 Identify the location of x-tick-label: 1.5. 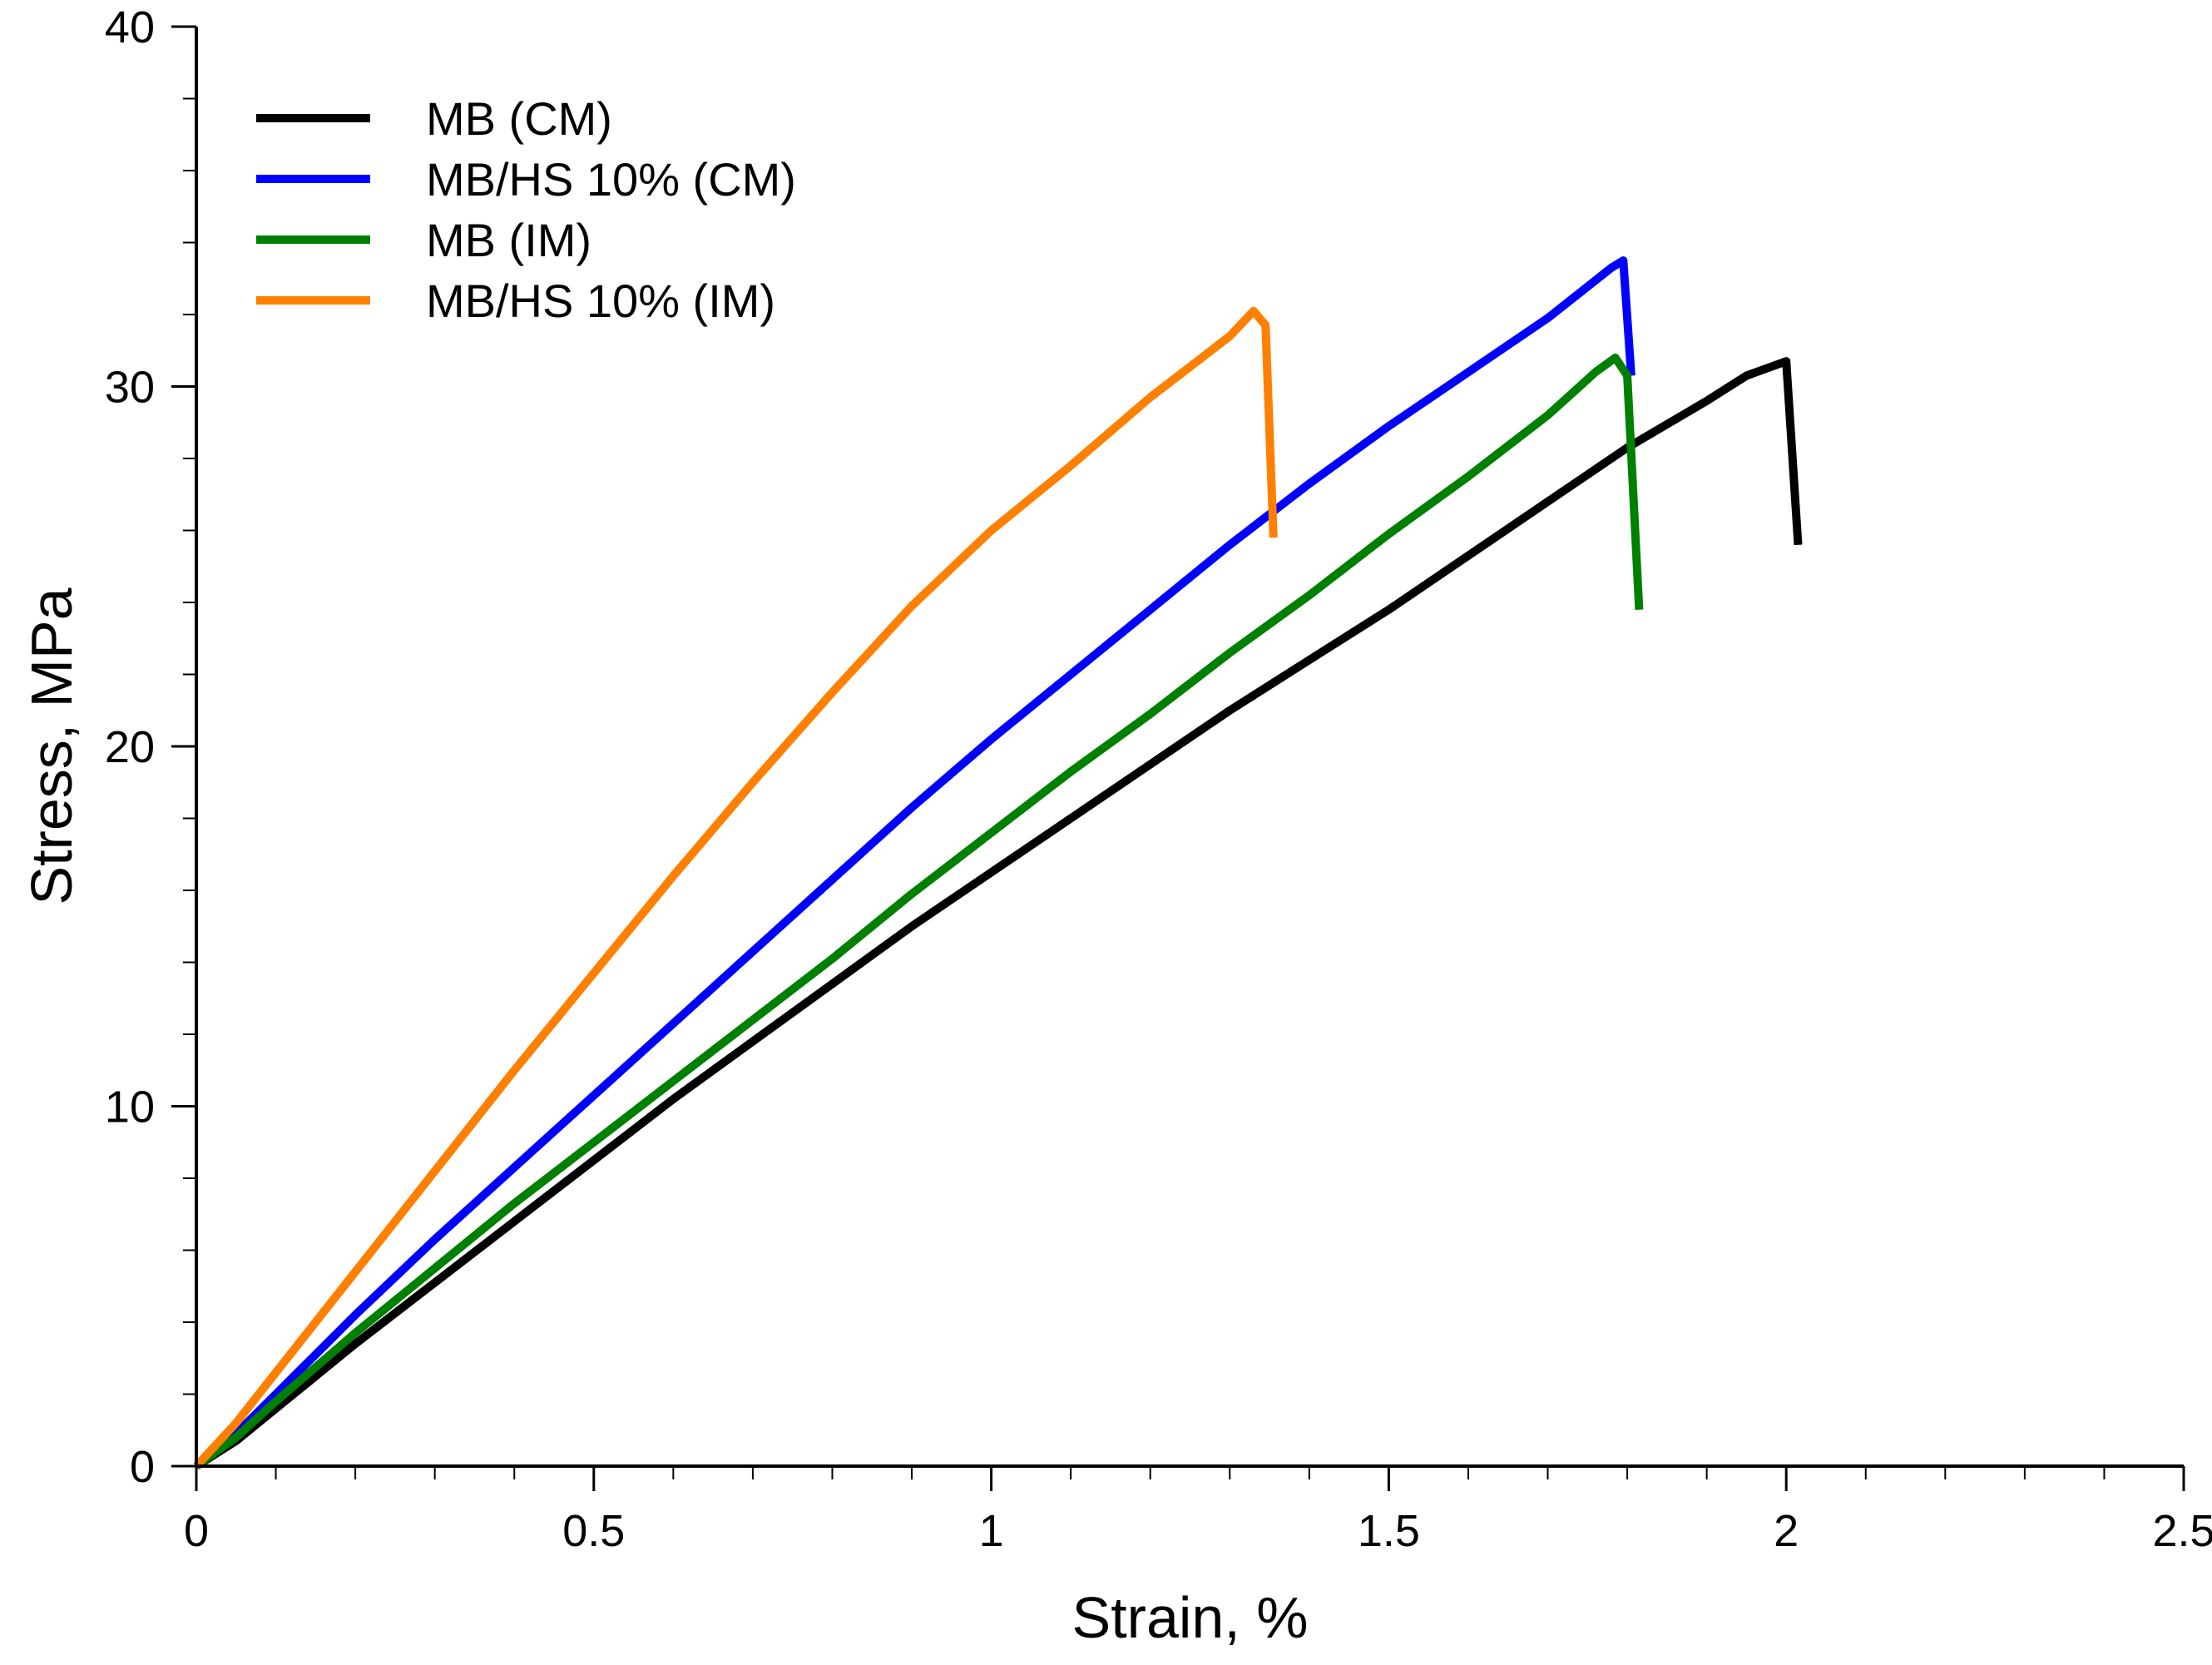
(1389, 1531).